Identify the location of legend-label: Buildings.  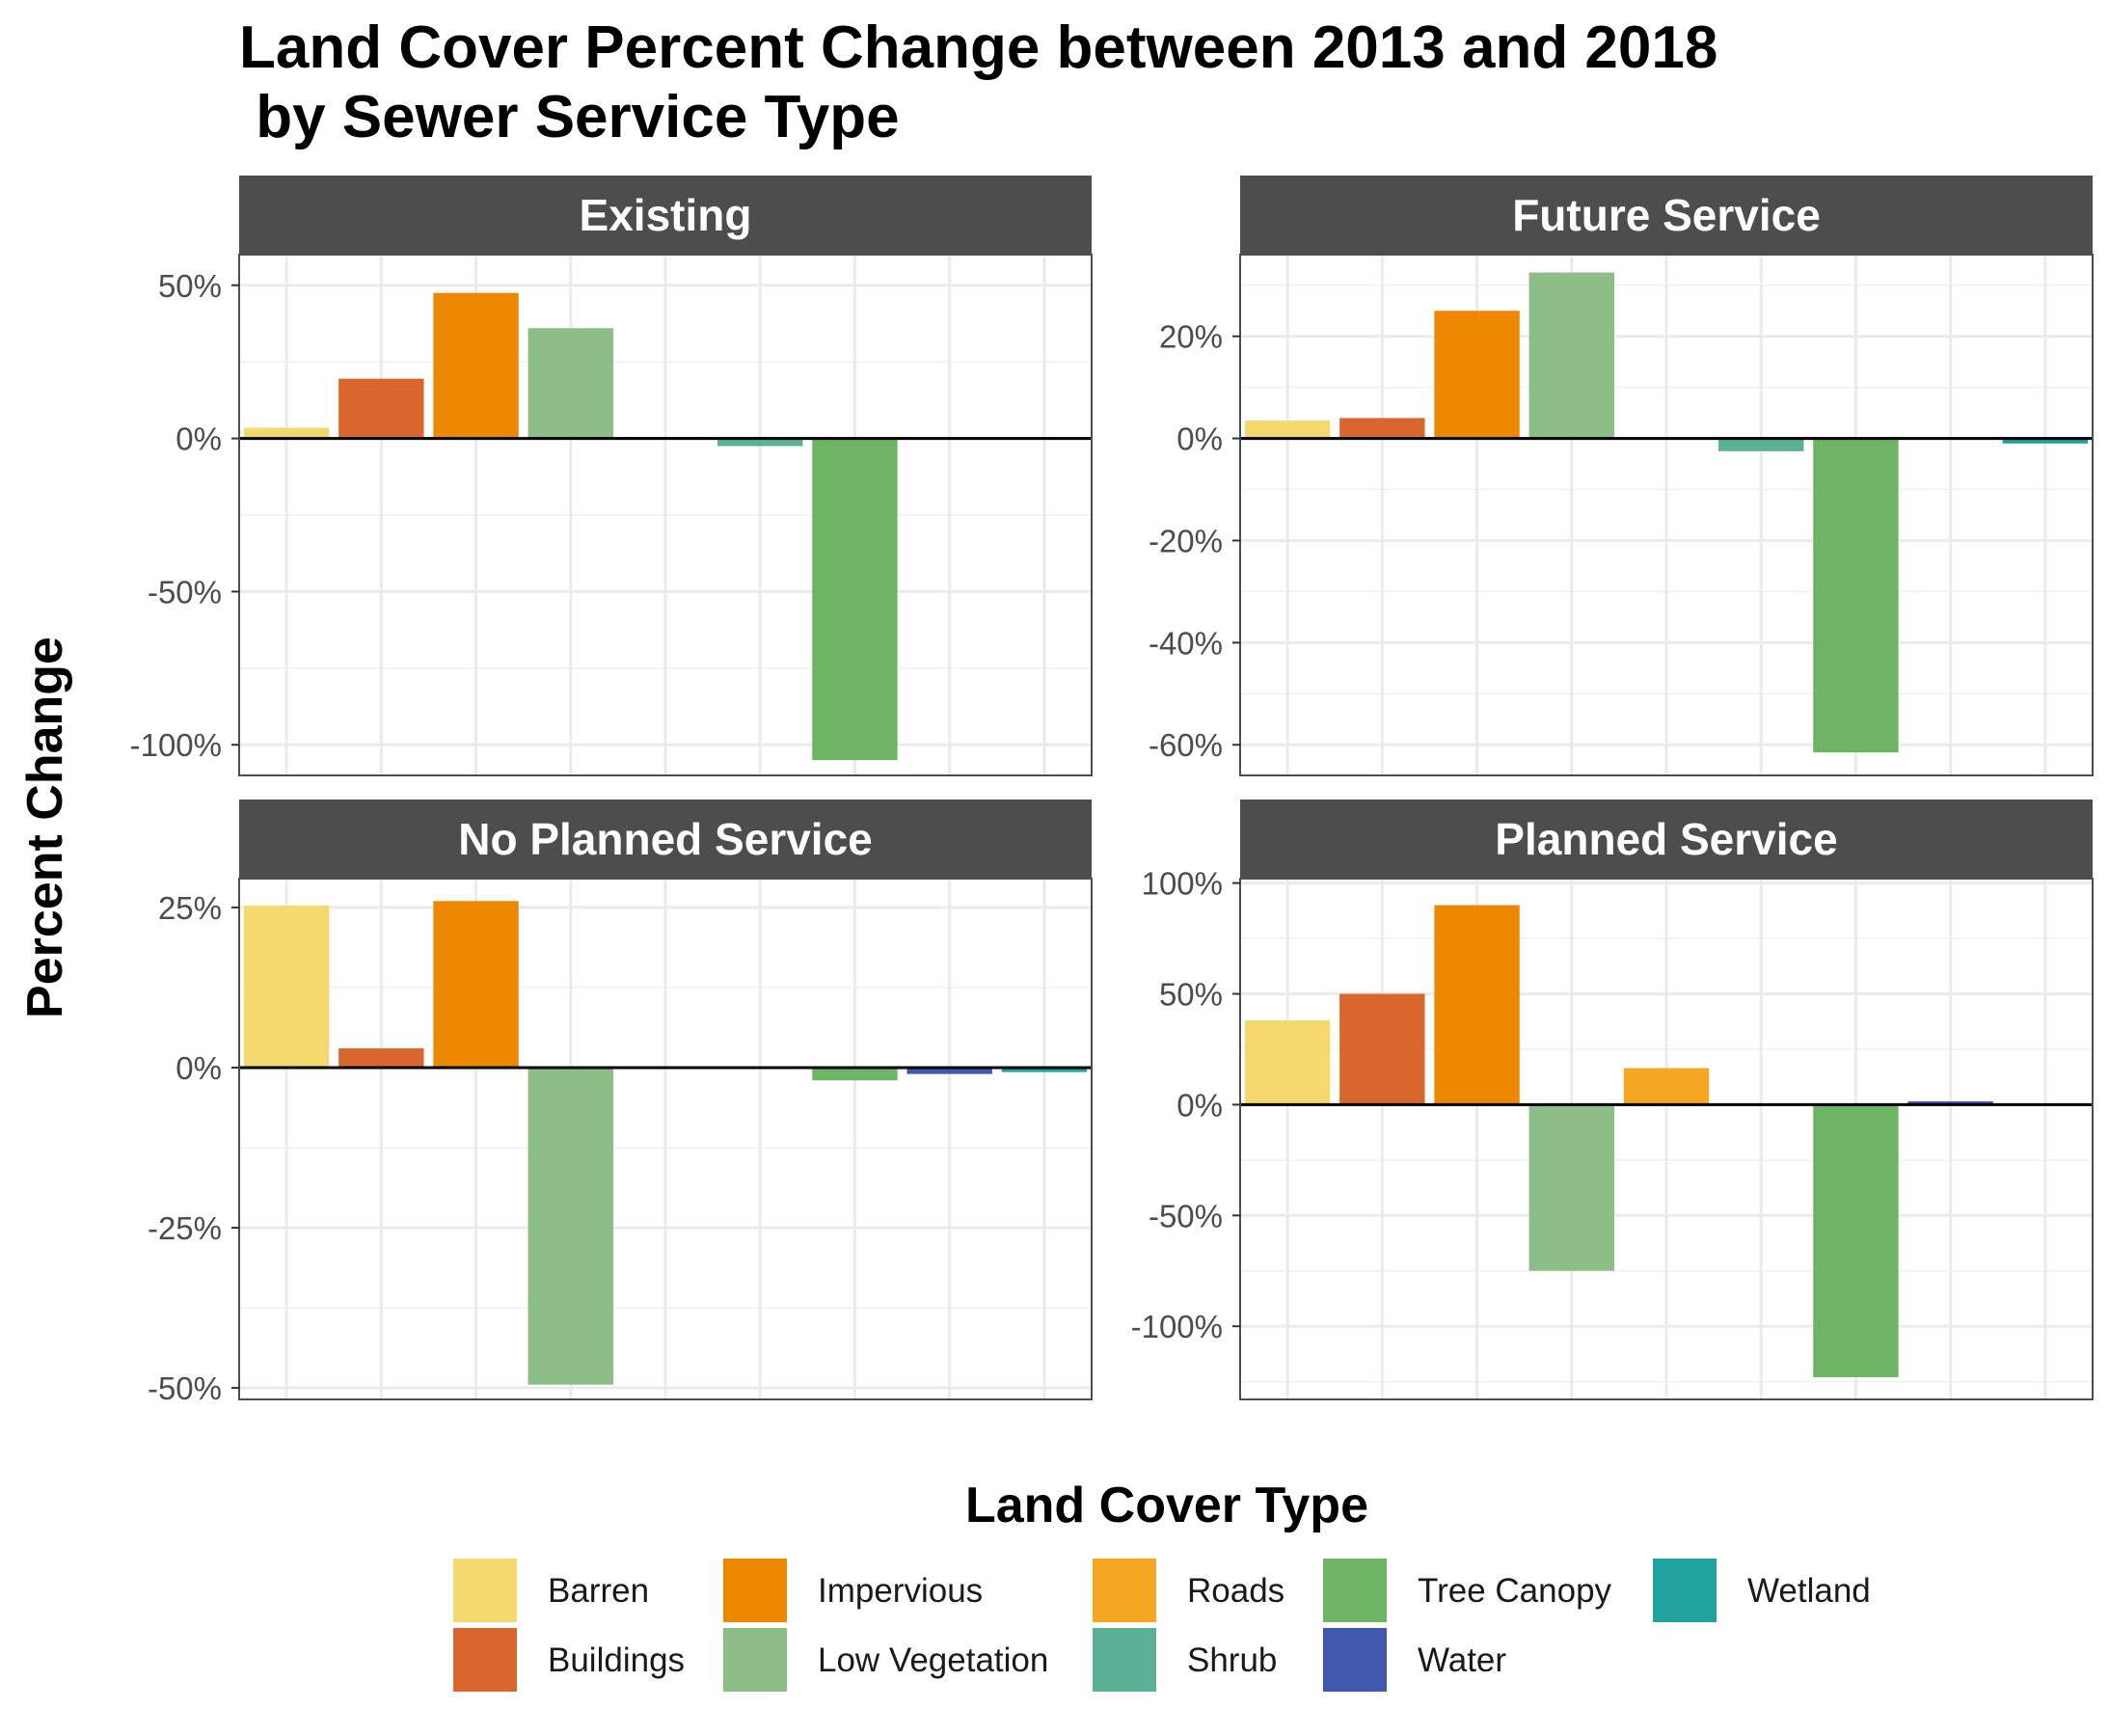
(617, 1660).